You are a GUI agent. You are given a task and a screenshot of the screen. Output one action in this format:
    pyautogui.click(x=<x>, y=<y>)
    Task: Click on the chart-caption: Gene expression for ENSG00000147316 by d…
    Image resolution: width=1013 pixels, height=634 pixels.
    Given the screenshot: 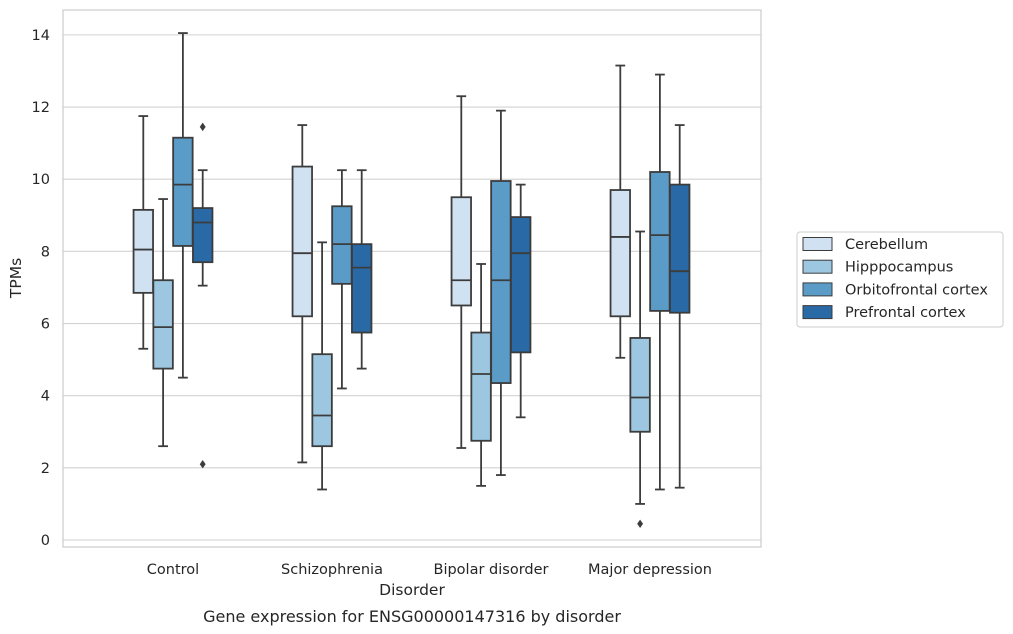 What is the action you would take?
    pyautogui.click(x=412, y=616)
    